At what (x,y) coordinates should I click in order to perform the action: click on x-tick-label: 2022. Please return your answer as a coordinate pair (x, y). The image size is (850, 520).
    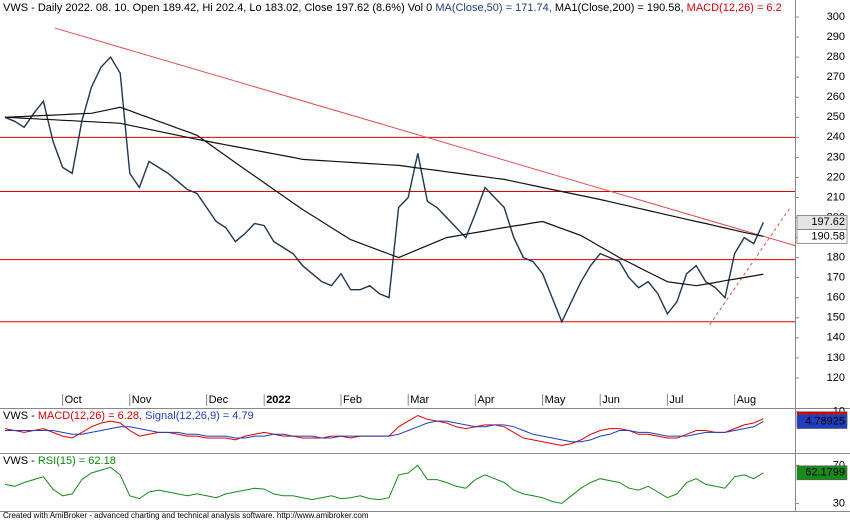
    Looking at the image, I should click on (278, 400).